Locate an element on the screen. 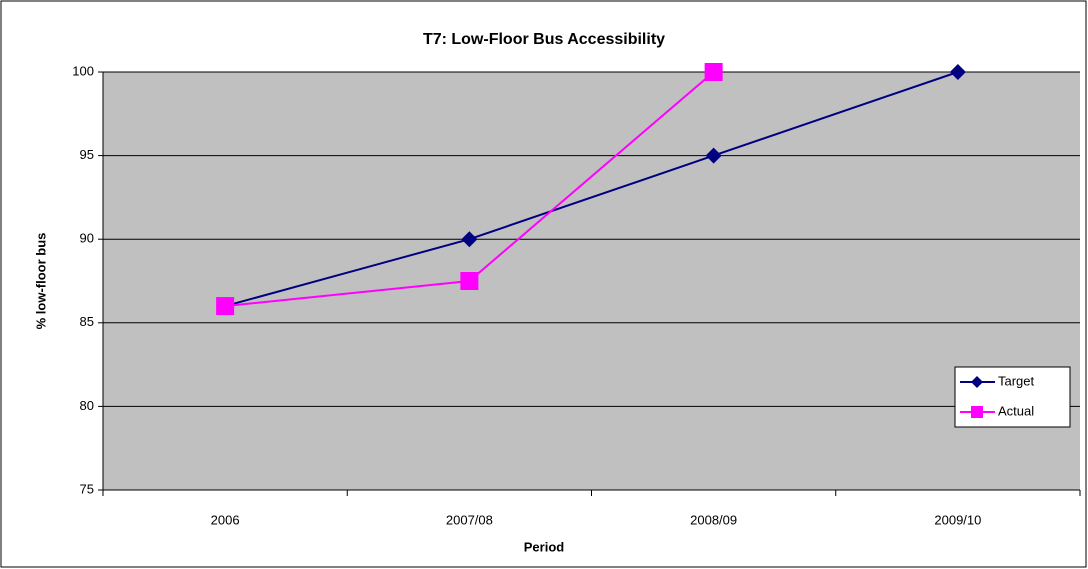 This screenshot has height=569, width=1088. x-axis-label: Period is located at coordinates (544, 546).